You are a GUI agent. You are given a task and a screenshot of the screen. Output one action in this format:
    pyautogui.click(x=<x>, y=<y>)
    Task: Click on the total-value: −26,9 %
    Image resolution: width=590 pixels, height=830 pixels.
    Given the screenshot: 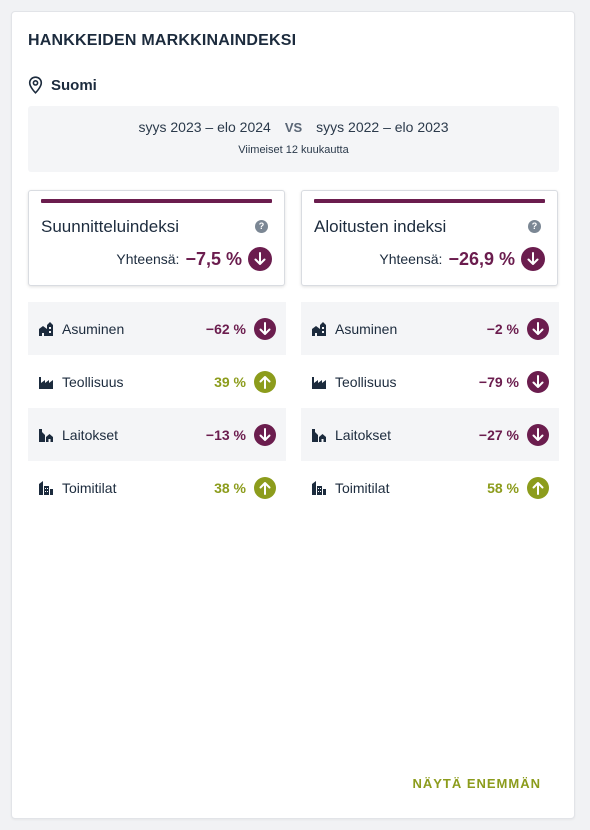 What is the action you would take?
    pyautogui.click(x=481, y=258)
    